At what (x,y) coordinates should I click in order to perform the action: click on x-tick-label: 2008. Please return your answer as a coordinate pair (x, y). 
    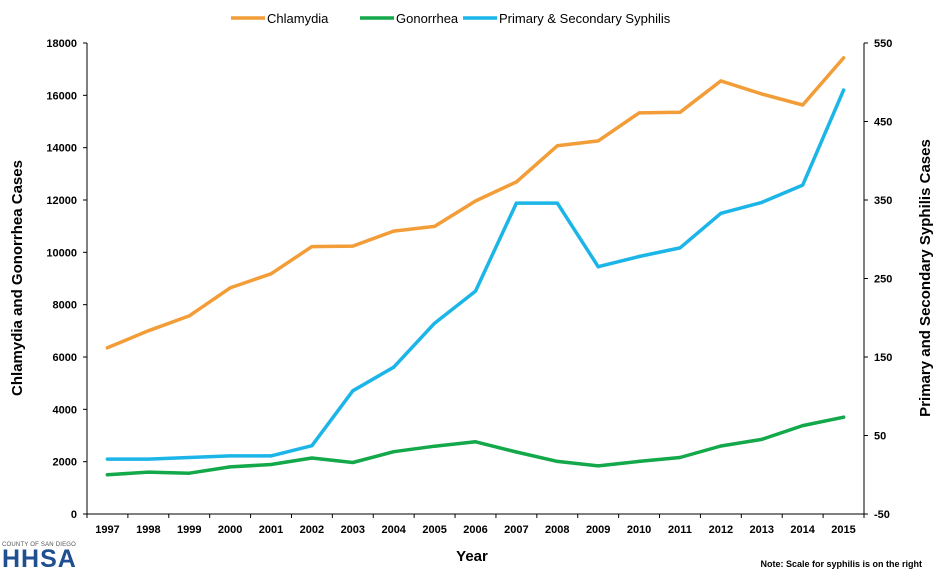
    Looking at the image, I should click on (557, 530).